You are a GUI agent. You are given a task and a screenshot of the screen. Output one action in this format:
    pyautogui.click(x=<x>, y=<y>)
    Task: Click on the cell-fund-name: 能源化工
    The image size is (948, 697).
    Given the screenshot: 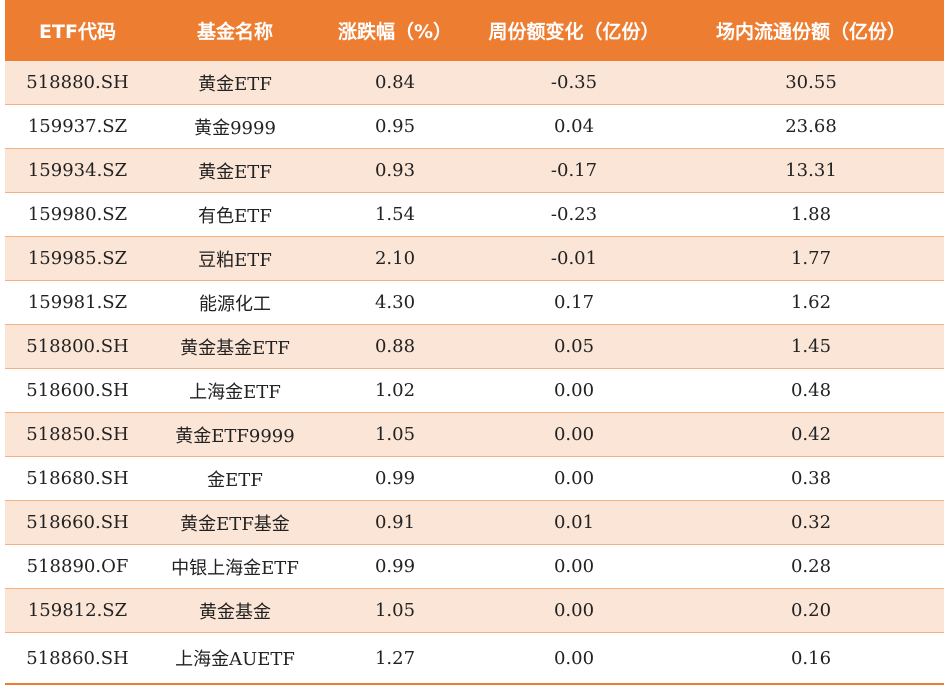 What is the action you would take?
    pyautogui.click(x=235, y=302)
    